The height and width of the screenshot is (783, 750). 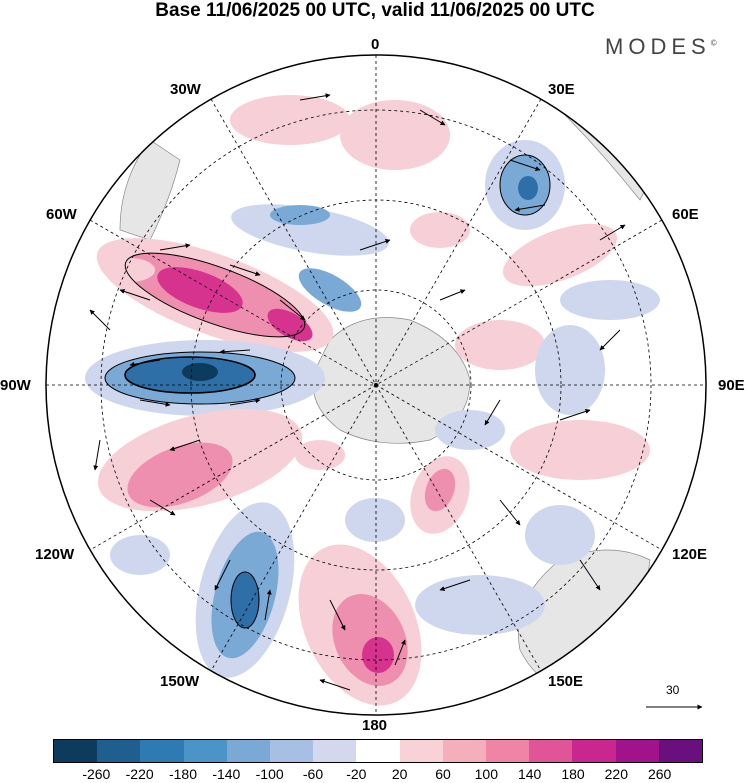 What do you see at coordinates (659, 774) in the screenshot?
I see `colorbar-tick-label: 260` at bounding box center [659, 774].